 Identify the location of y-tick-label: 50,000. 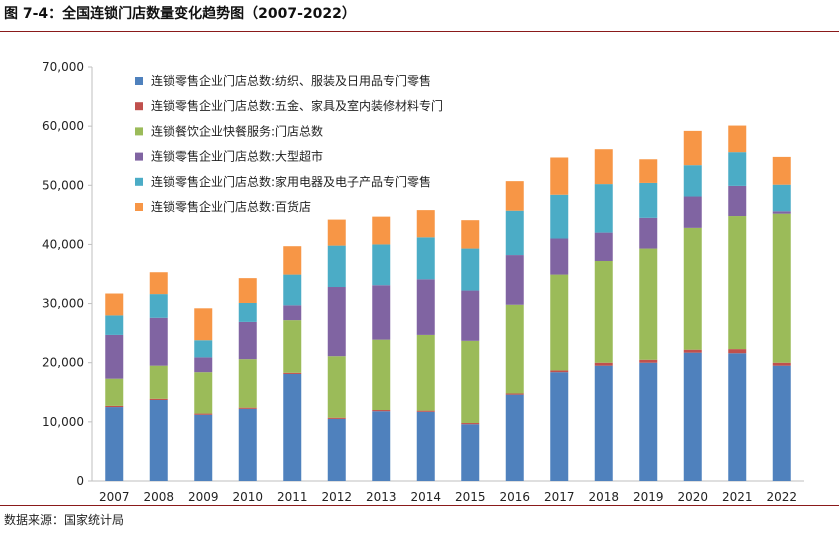
(63, 185).